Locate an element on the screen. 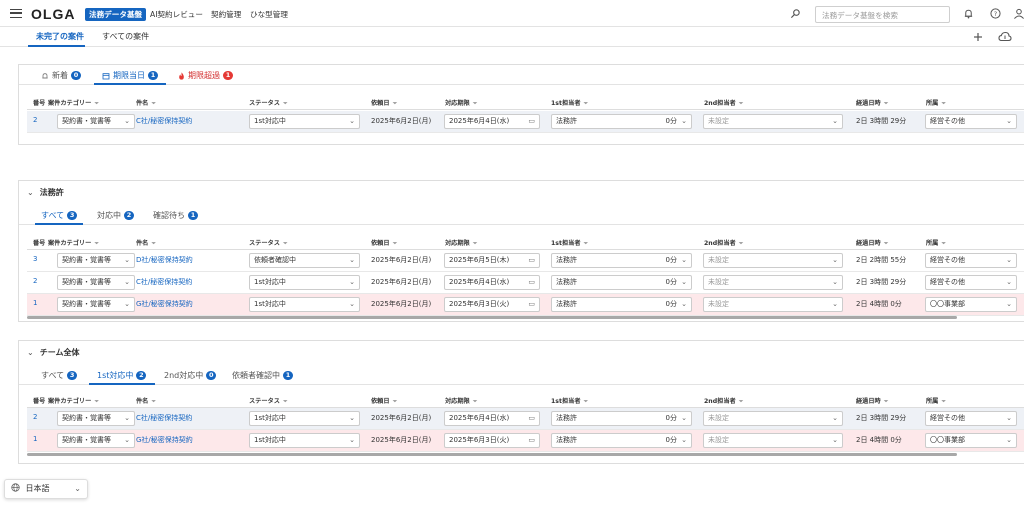  tab-new: 新着 0 is located at coordinates (61, 75).